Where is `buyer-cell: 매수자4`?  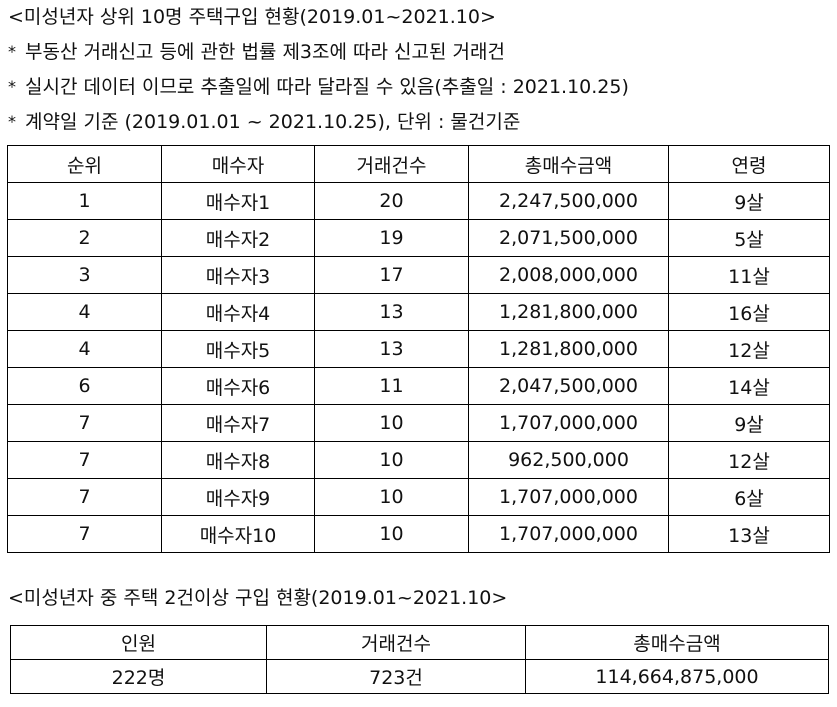
buyer-cell: 매수자4 is located at coordinates (238, 312).